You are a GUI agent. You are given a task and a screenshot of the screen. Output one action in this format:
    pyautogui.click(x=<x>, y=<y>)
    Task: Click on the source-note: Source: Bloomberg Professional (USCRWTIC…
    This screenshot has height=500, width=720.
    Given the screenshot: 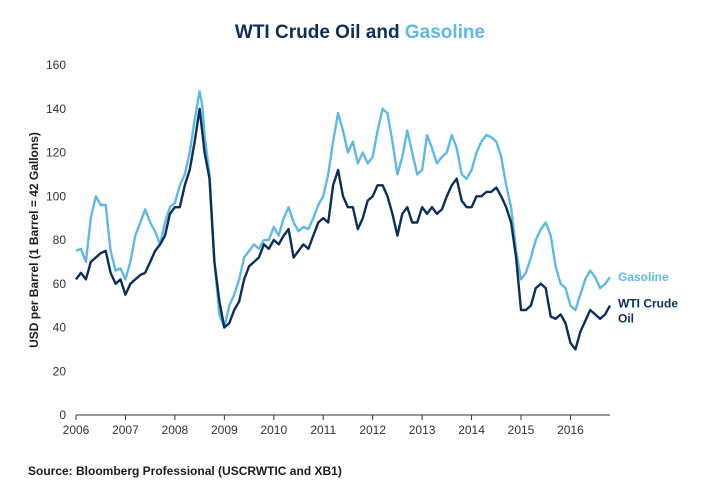 What is the action you would take?
    pyautogui.click(x=185, y=471)
    